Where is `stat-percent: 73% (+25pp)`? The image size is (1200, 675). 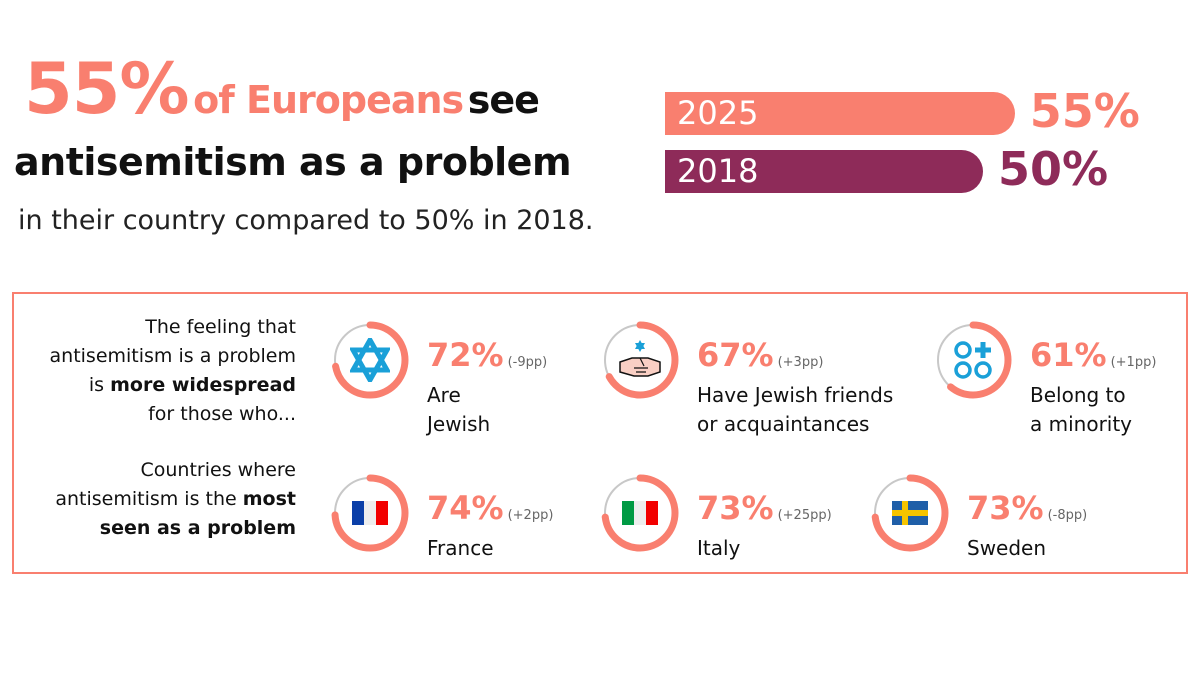
stat-percent: 73% (+25pp) is located at coordinates (764, 512).